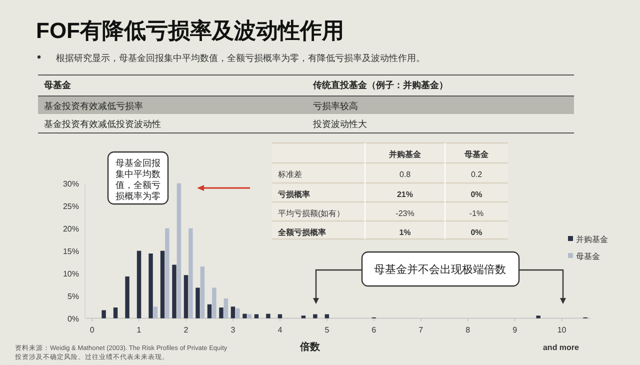 This screenshot has height=365, width=640. I want to click on text: 基金投资有效减低投资波动性, so click(102, 124).